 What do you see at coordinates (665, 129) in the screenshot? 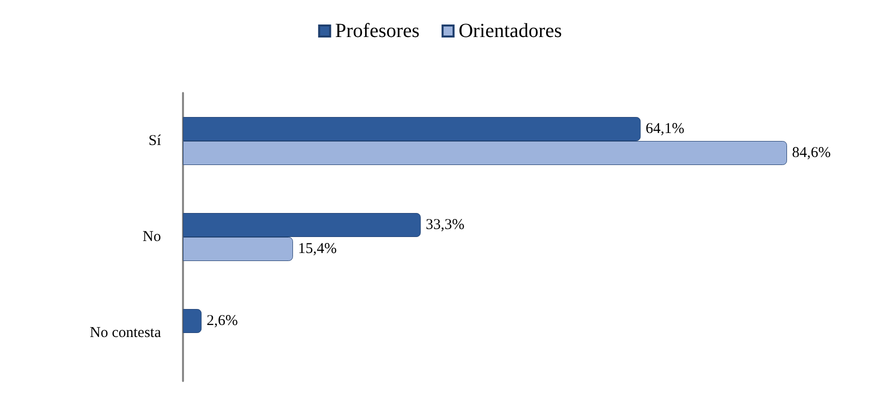
I see `data-label: 64,1%` at bounding box center [665, 129].